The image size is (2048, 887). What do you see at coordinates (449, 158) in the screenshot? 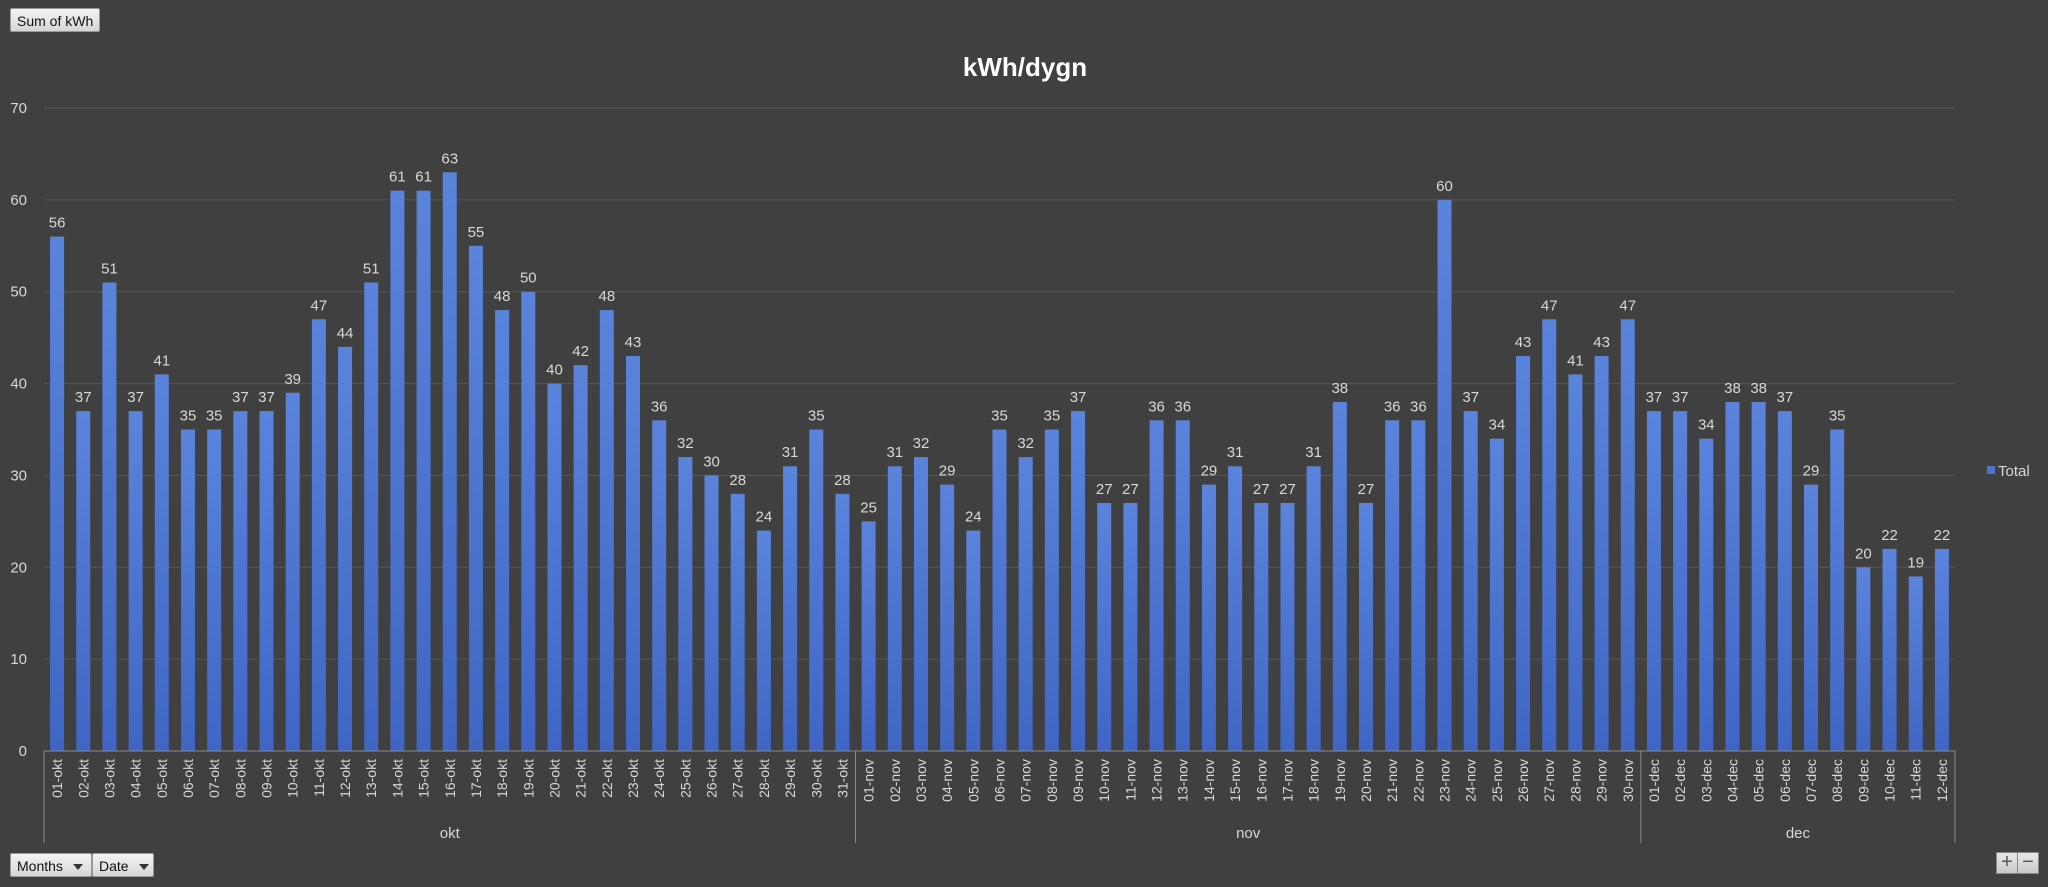
I see `data-label: 63` at bounding box center [449, 158].